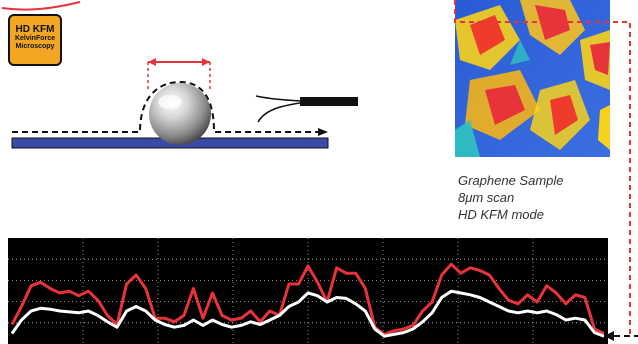  What do you see at coordinates (511, 180) in the screenshot?
I see `caption-line-1: Graphene Sample` at bounding box center [511, 180].